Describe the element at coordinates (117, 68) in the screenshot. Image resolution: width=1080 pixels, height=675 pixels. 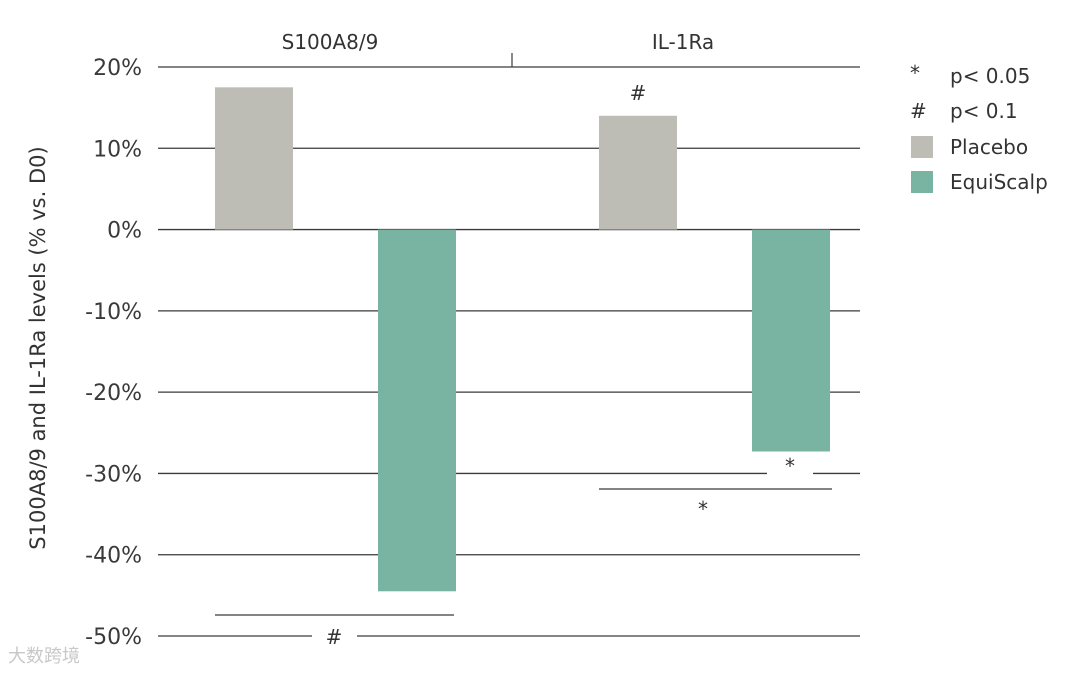
I see `y-tick-label: 20%` at that location.